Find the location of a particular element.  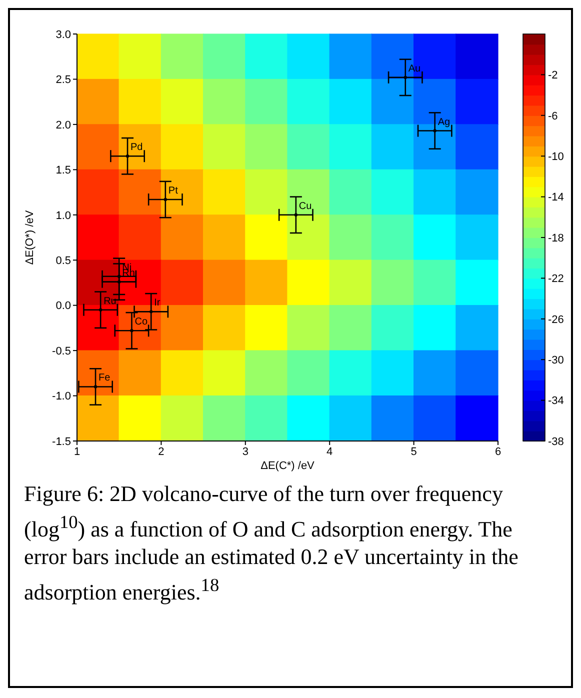

data-label: Ir is located at coordinates (157, 303).